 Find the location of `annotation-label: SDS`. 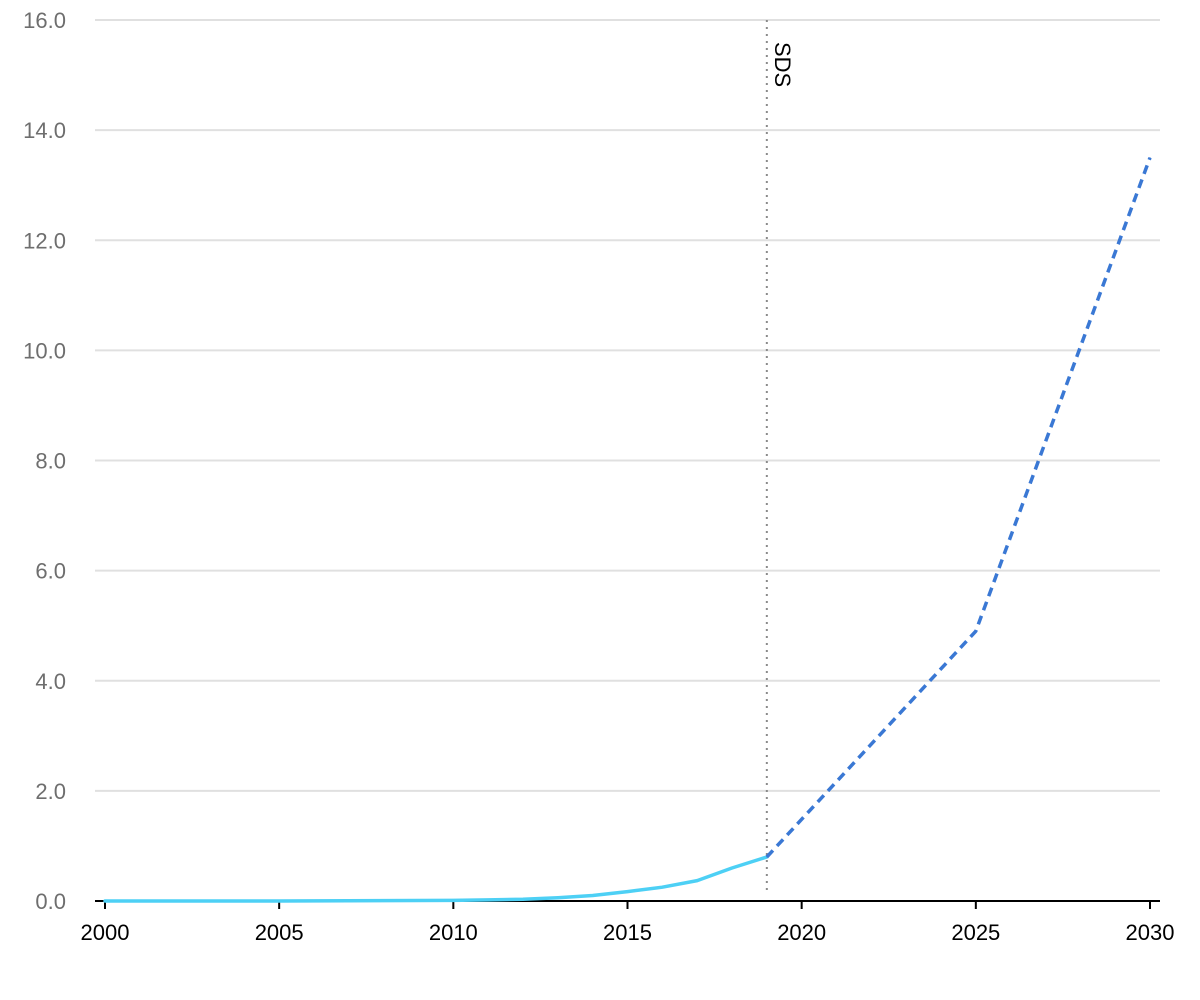

annotation-label: SDS is located at coordinates (782, 64).